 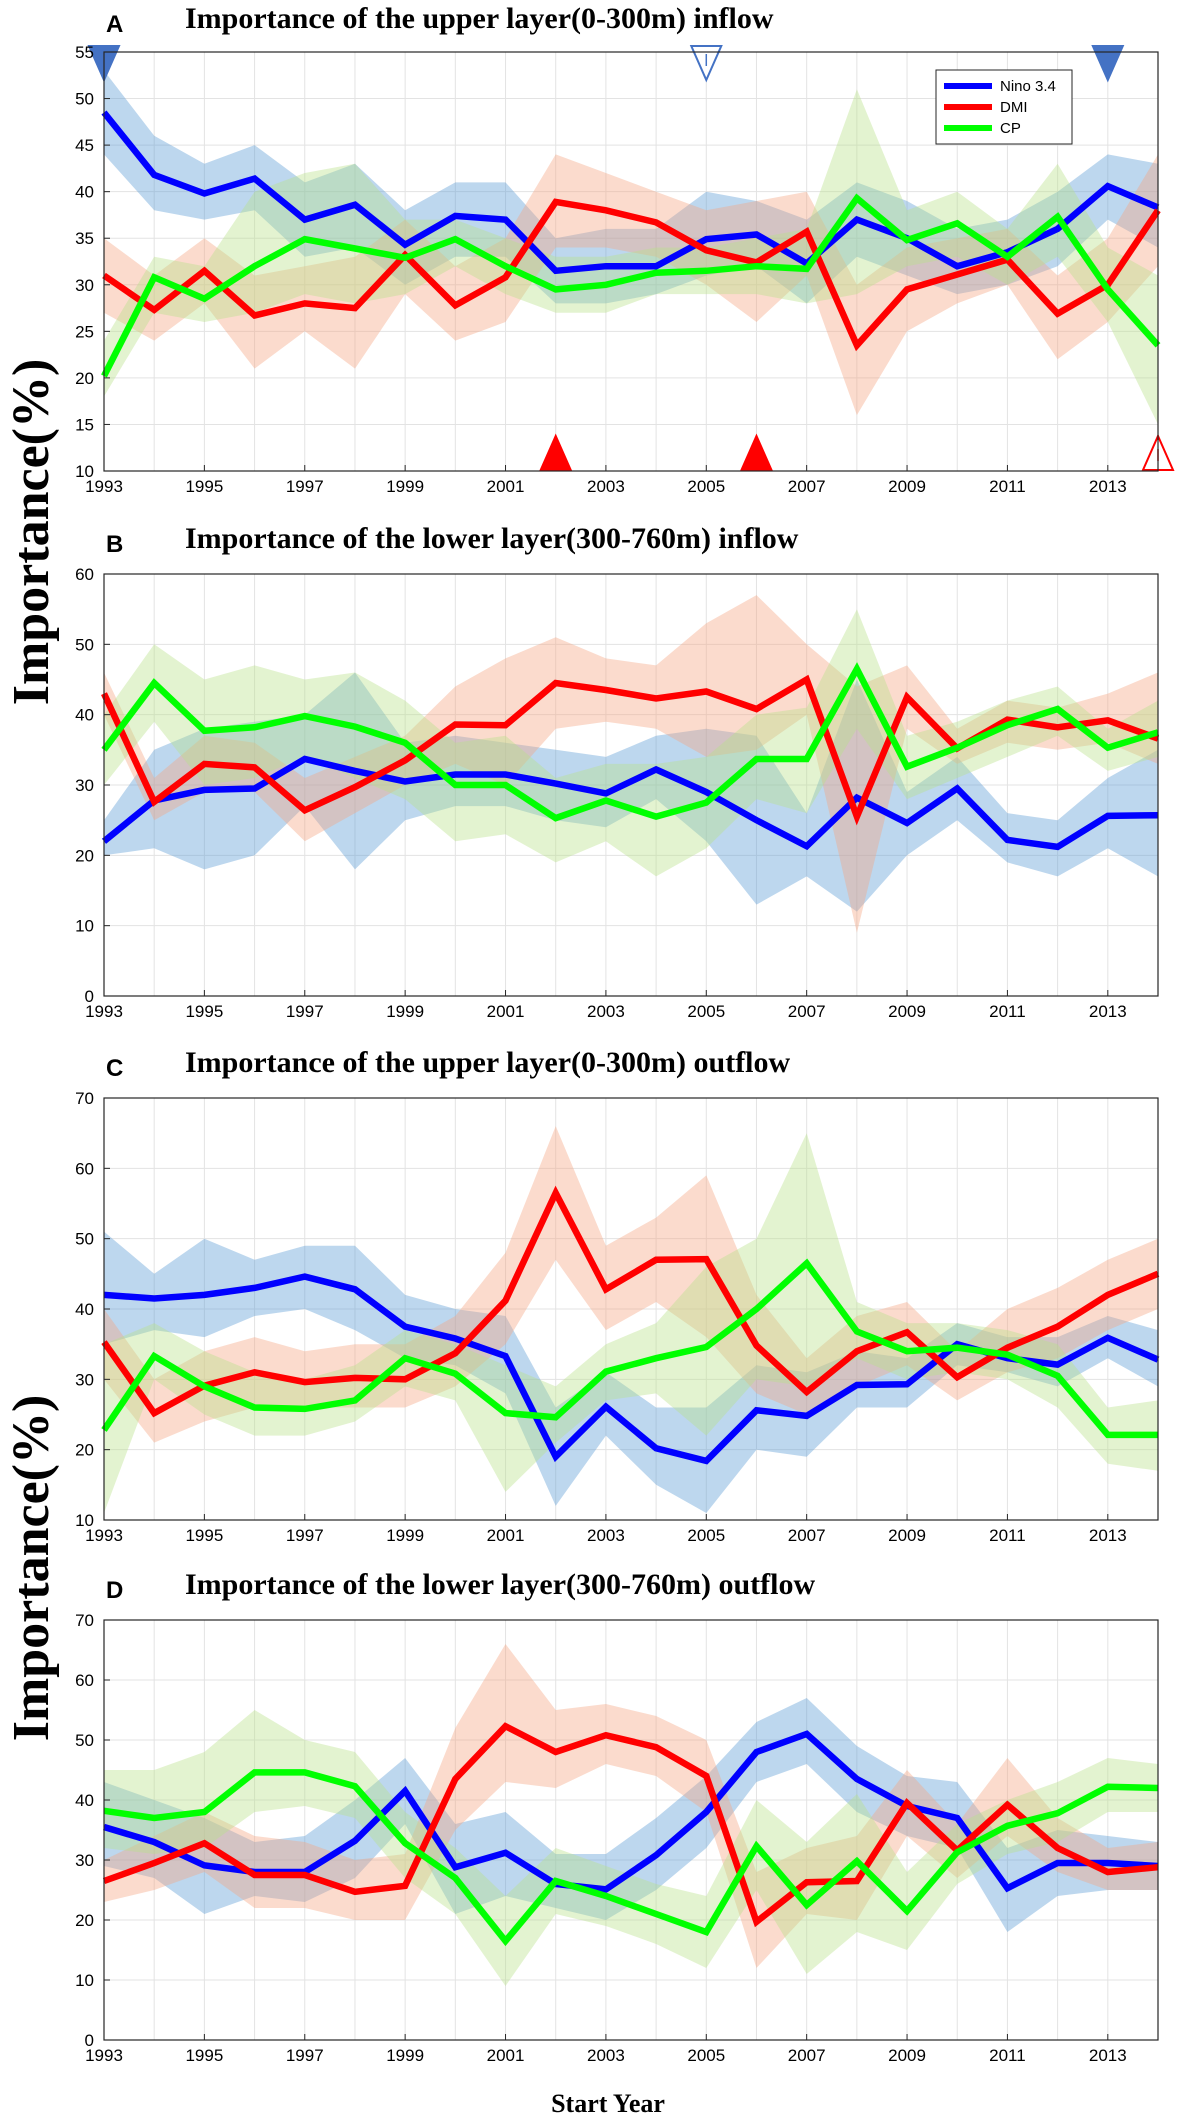 I want to click on x-axis-label: Start Year, so click(x=608, y=2103).